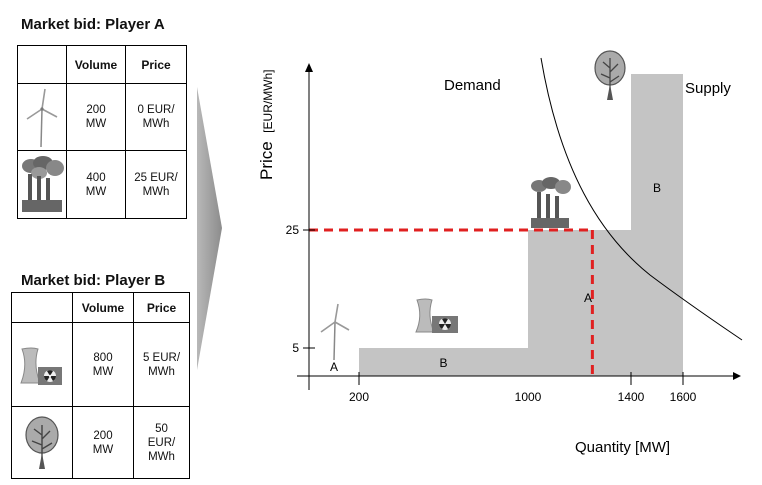 This screenshot has width=762, height=485. I want to click on price-cell: 0 EUR/ MWh, so click(156, 117).